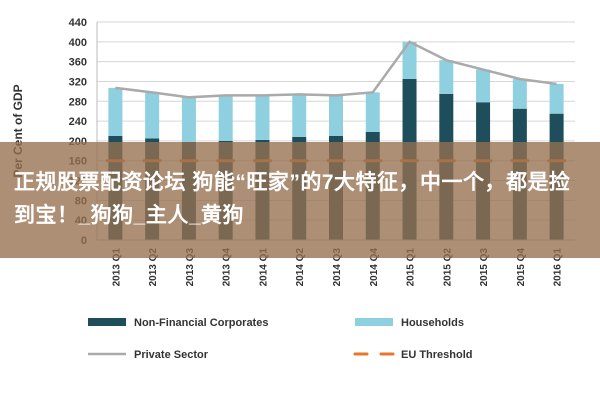 The height and width of the screenshot is (405, 600). Describe the element at coordinates (292, 199) in the screenshot. I see `banner-text: 正规股票配资论坛 狗能“旺家”的7大特征，中一个，都是捡到宝！_狗狗_主人_黄狗` at that location.